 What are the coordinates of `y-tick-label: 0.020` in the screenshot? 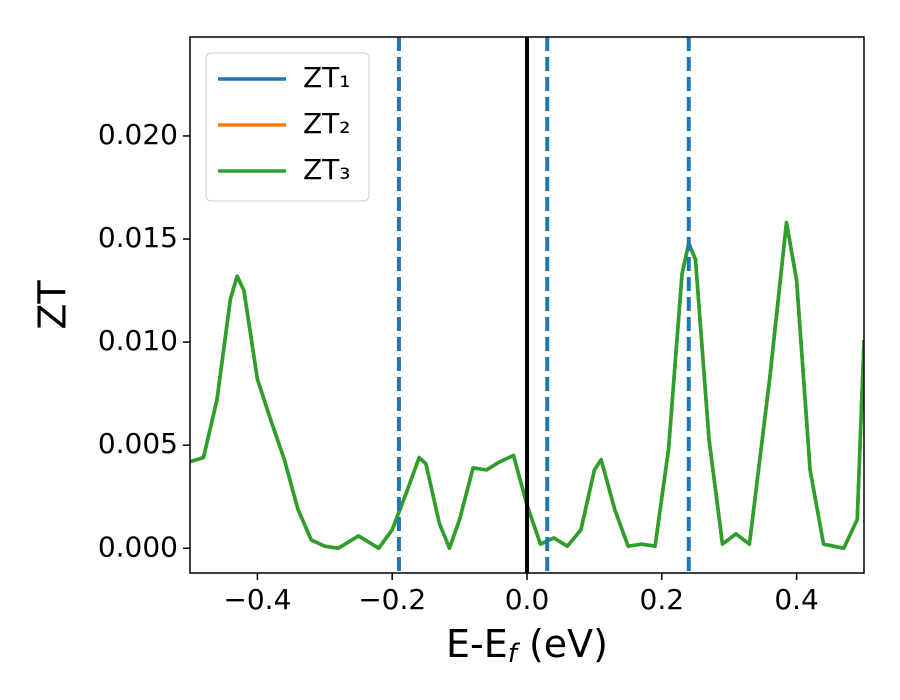 It's located at (138, 134).